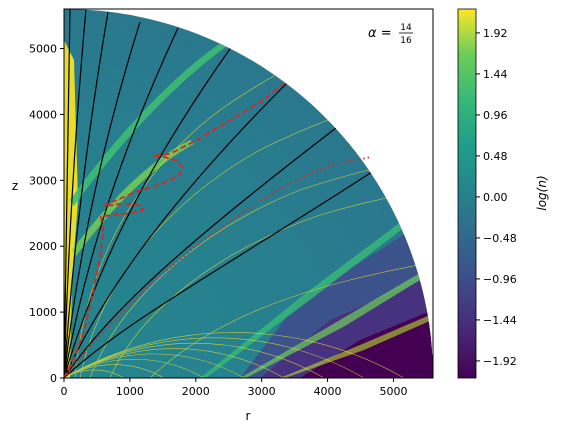  I want to click on x-tick-label: 5000, so click(393, 391).